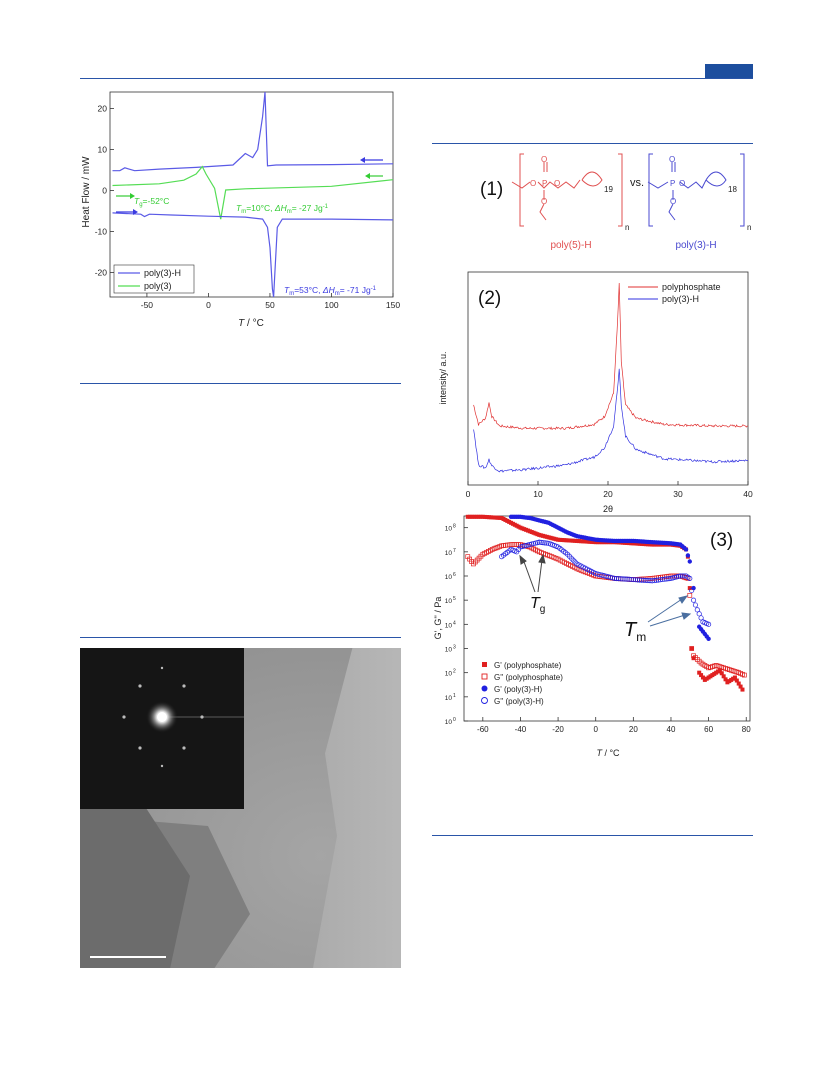 The width and height of the screenshot is (833, 1091). What do you see at coordinates (357, 808) in the screenshot?
I see `tem-bright-region` at bounding box center [357, 808].